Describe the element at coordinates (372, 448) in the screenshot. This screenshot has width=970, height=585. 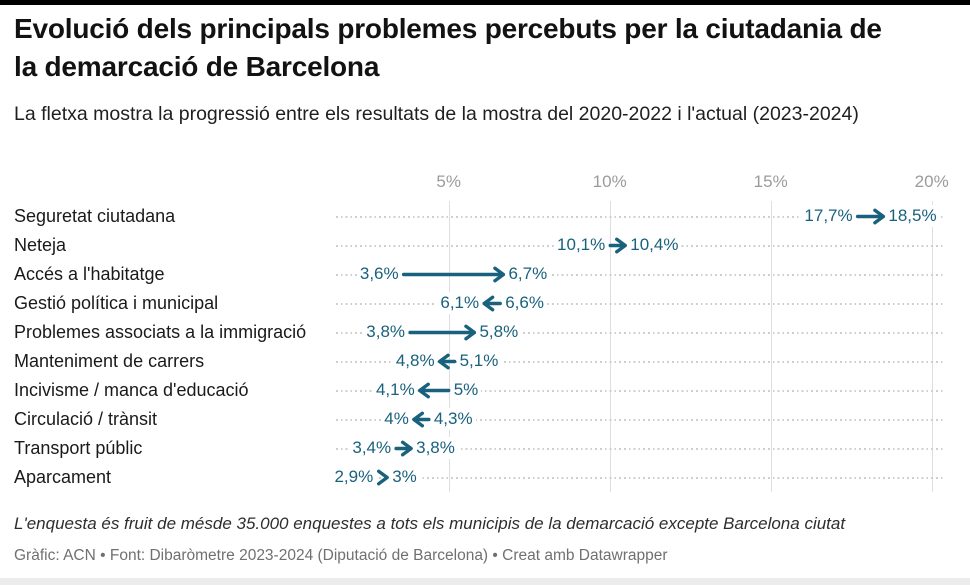
I see `value-start-label: 3,4%` at that location.